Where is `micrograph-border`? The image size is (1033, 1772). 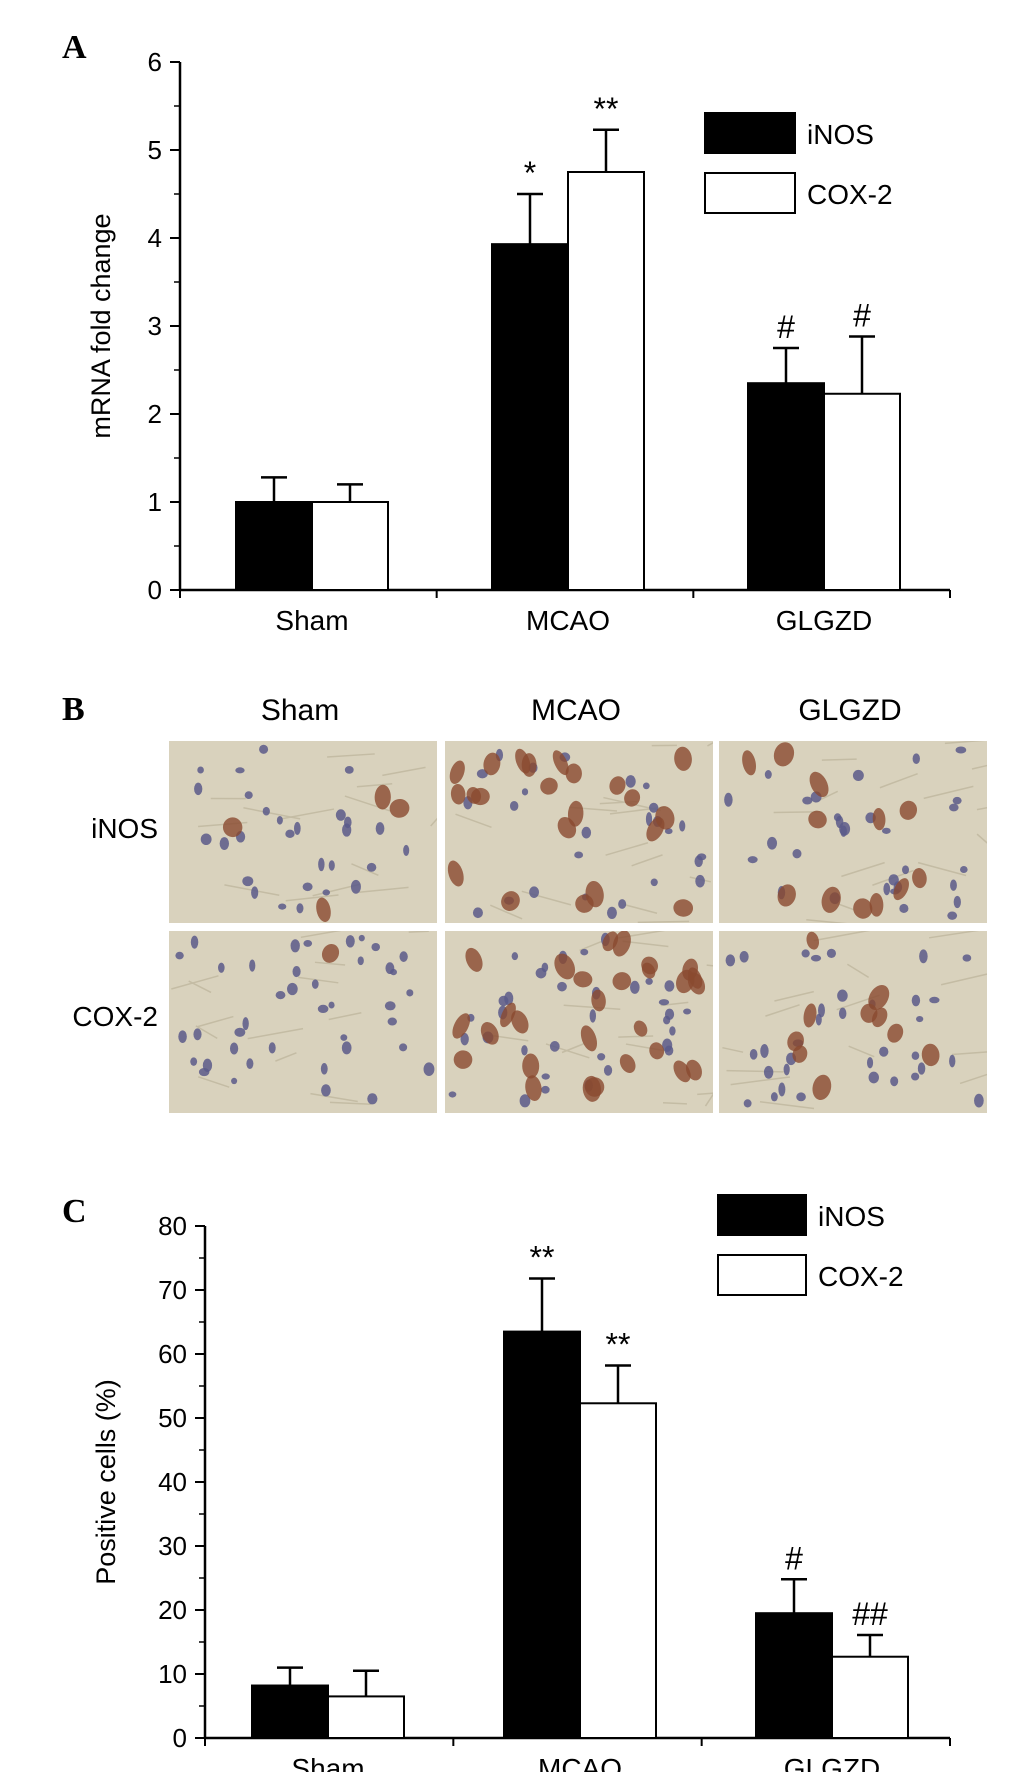
micrograph-border is located at coordinates (853, 1022).